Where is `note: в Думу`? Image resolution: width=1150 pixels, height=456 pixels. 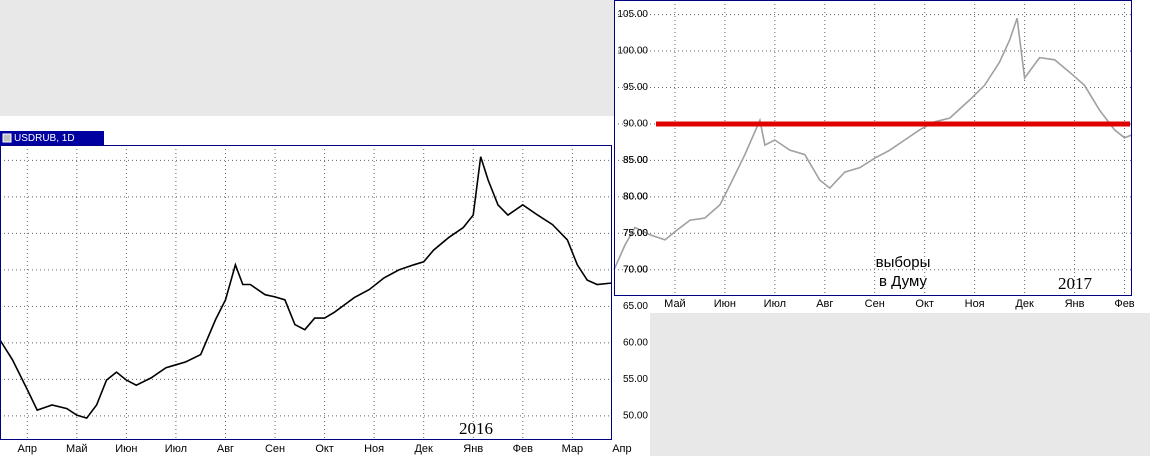 note: в Думу is located at coordinates (903, 281).